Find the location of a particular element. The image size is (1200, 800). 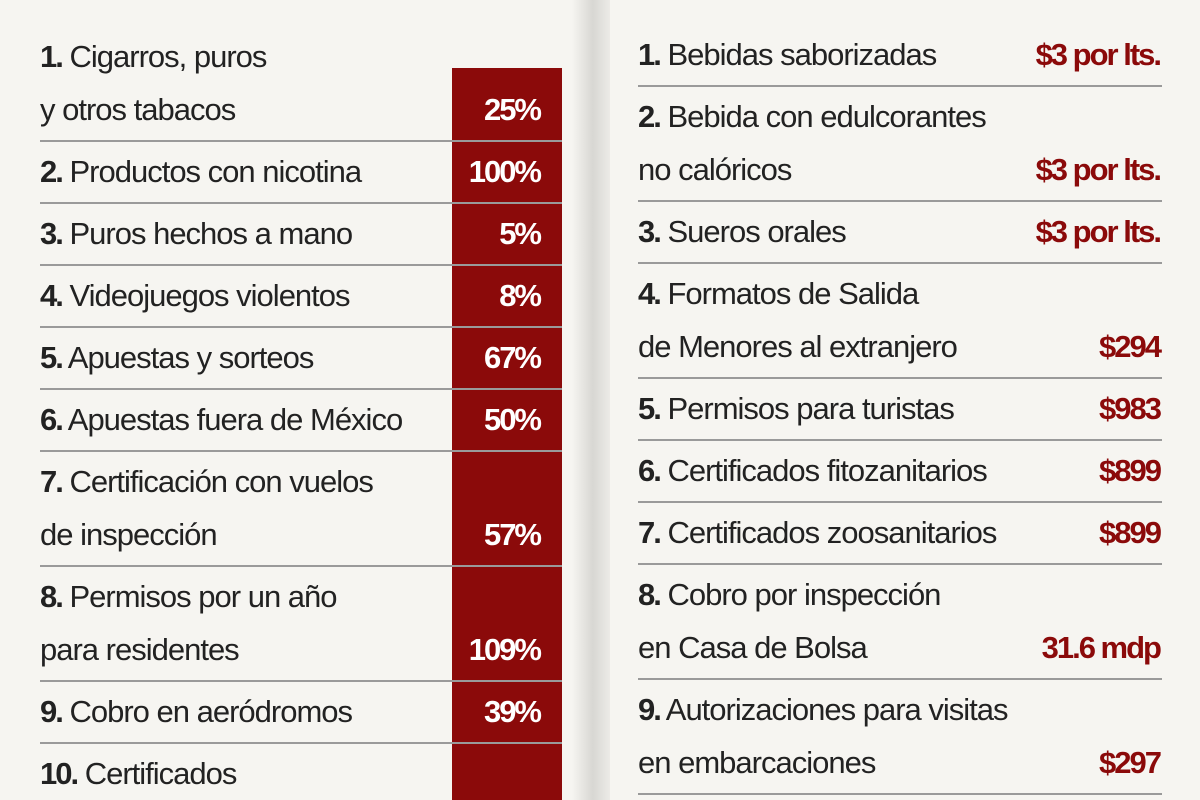

item-line: 5. Apuestas y sorteos is located at coordinates (177, 358).